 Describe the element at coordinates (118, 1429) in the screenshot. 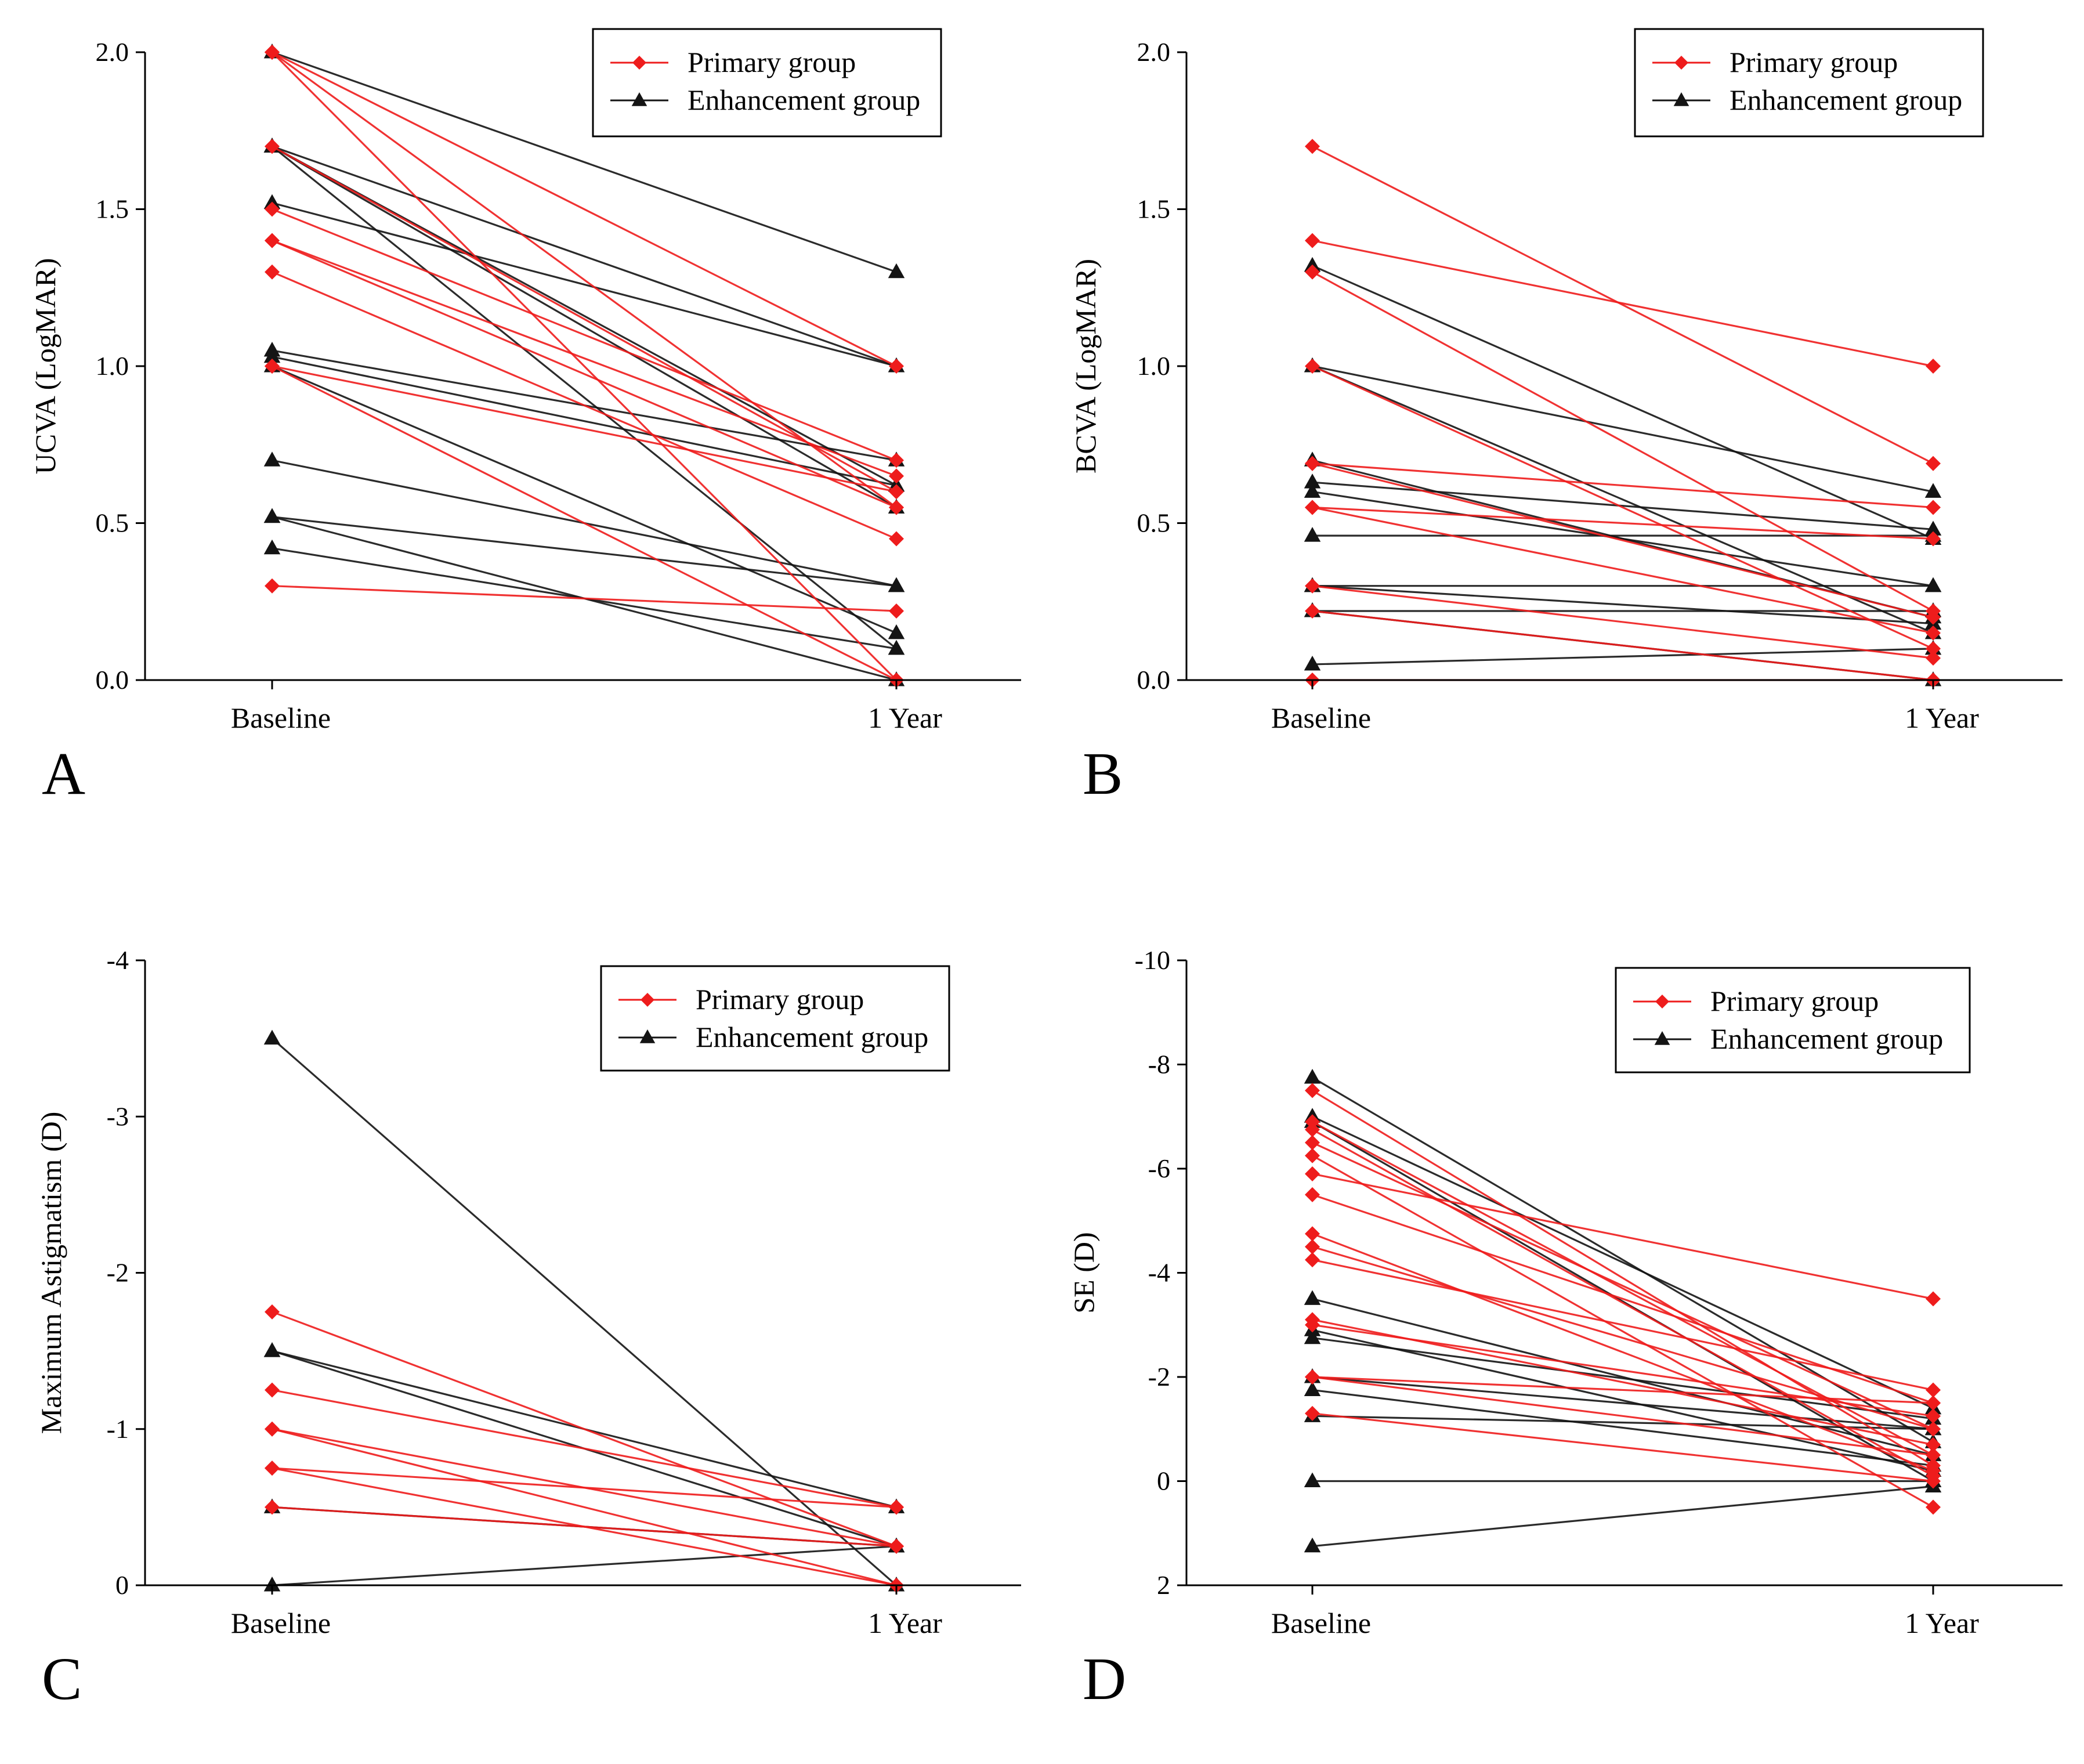

I see `y-tick-label: -1` at that location.